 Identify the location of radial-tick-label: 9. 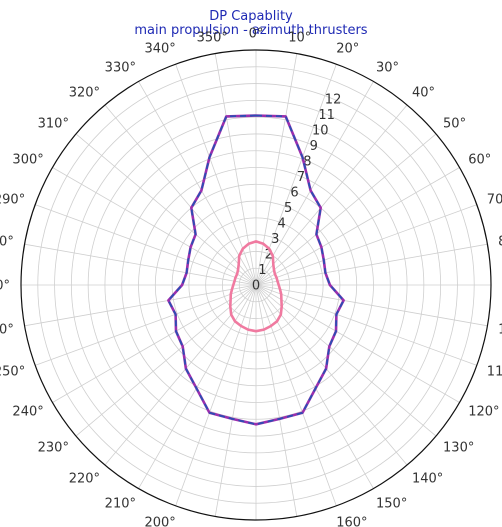
(314, 146).